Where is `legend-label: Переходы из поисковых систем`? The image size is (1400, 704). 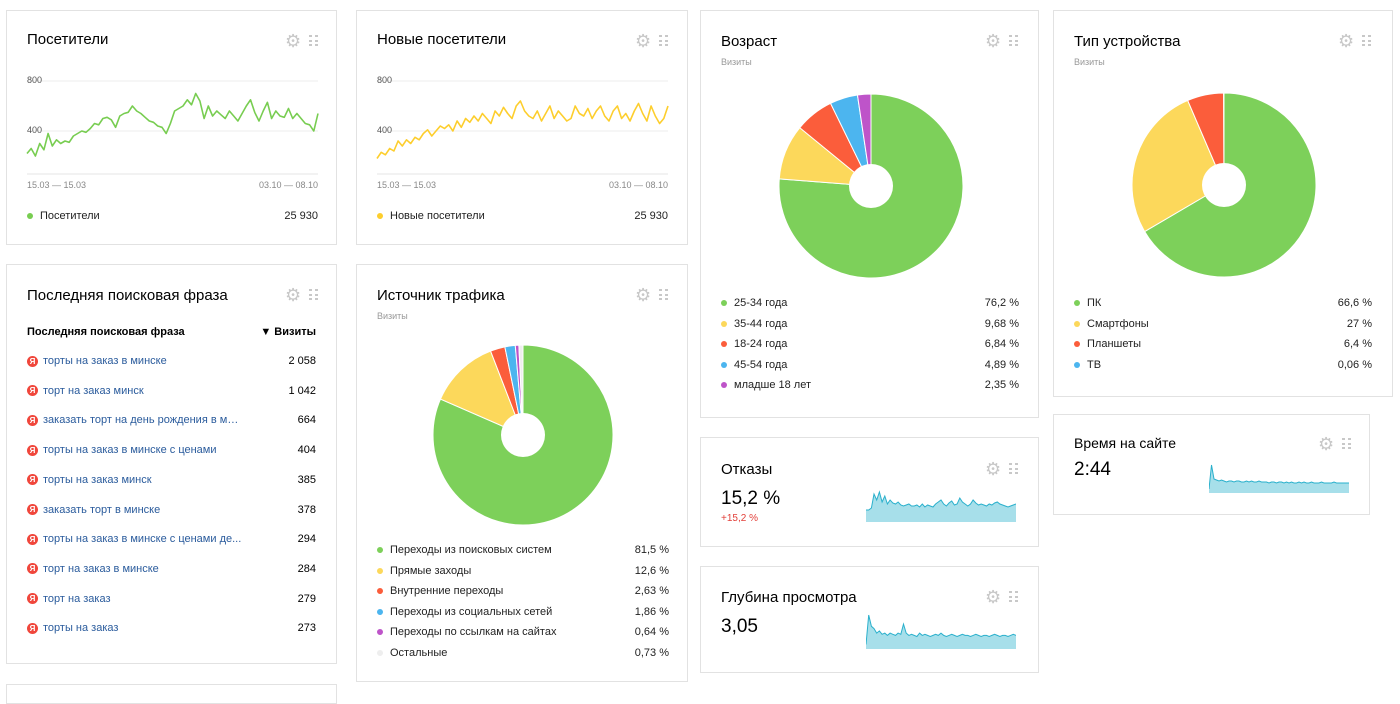
legend-label: Переходы из поисковых систем is located at coordinates (512, 550).